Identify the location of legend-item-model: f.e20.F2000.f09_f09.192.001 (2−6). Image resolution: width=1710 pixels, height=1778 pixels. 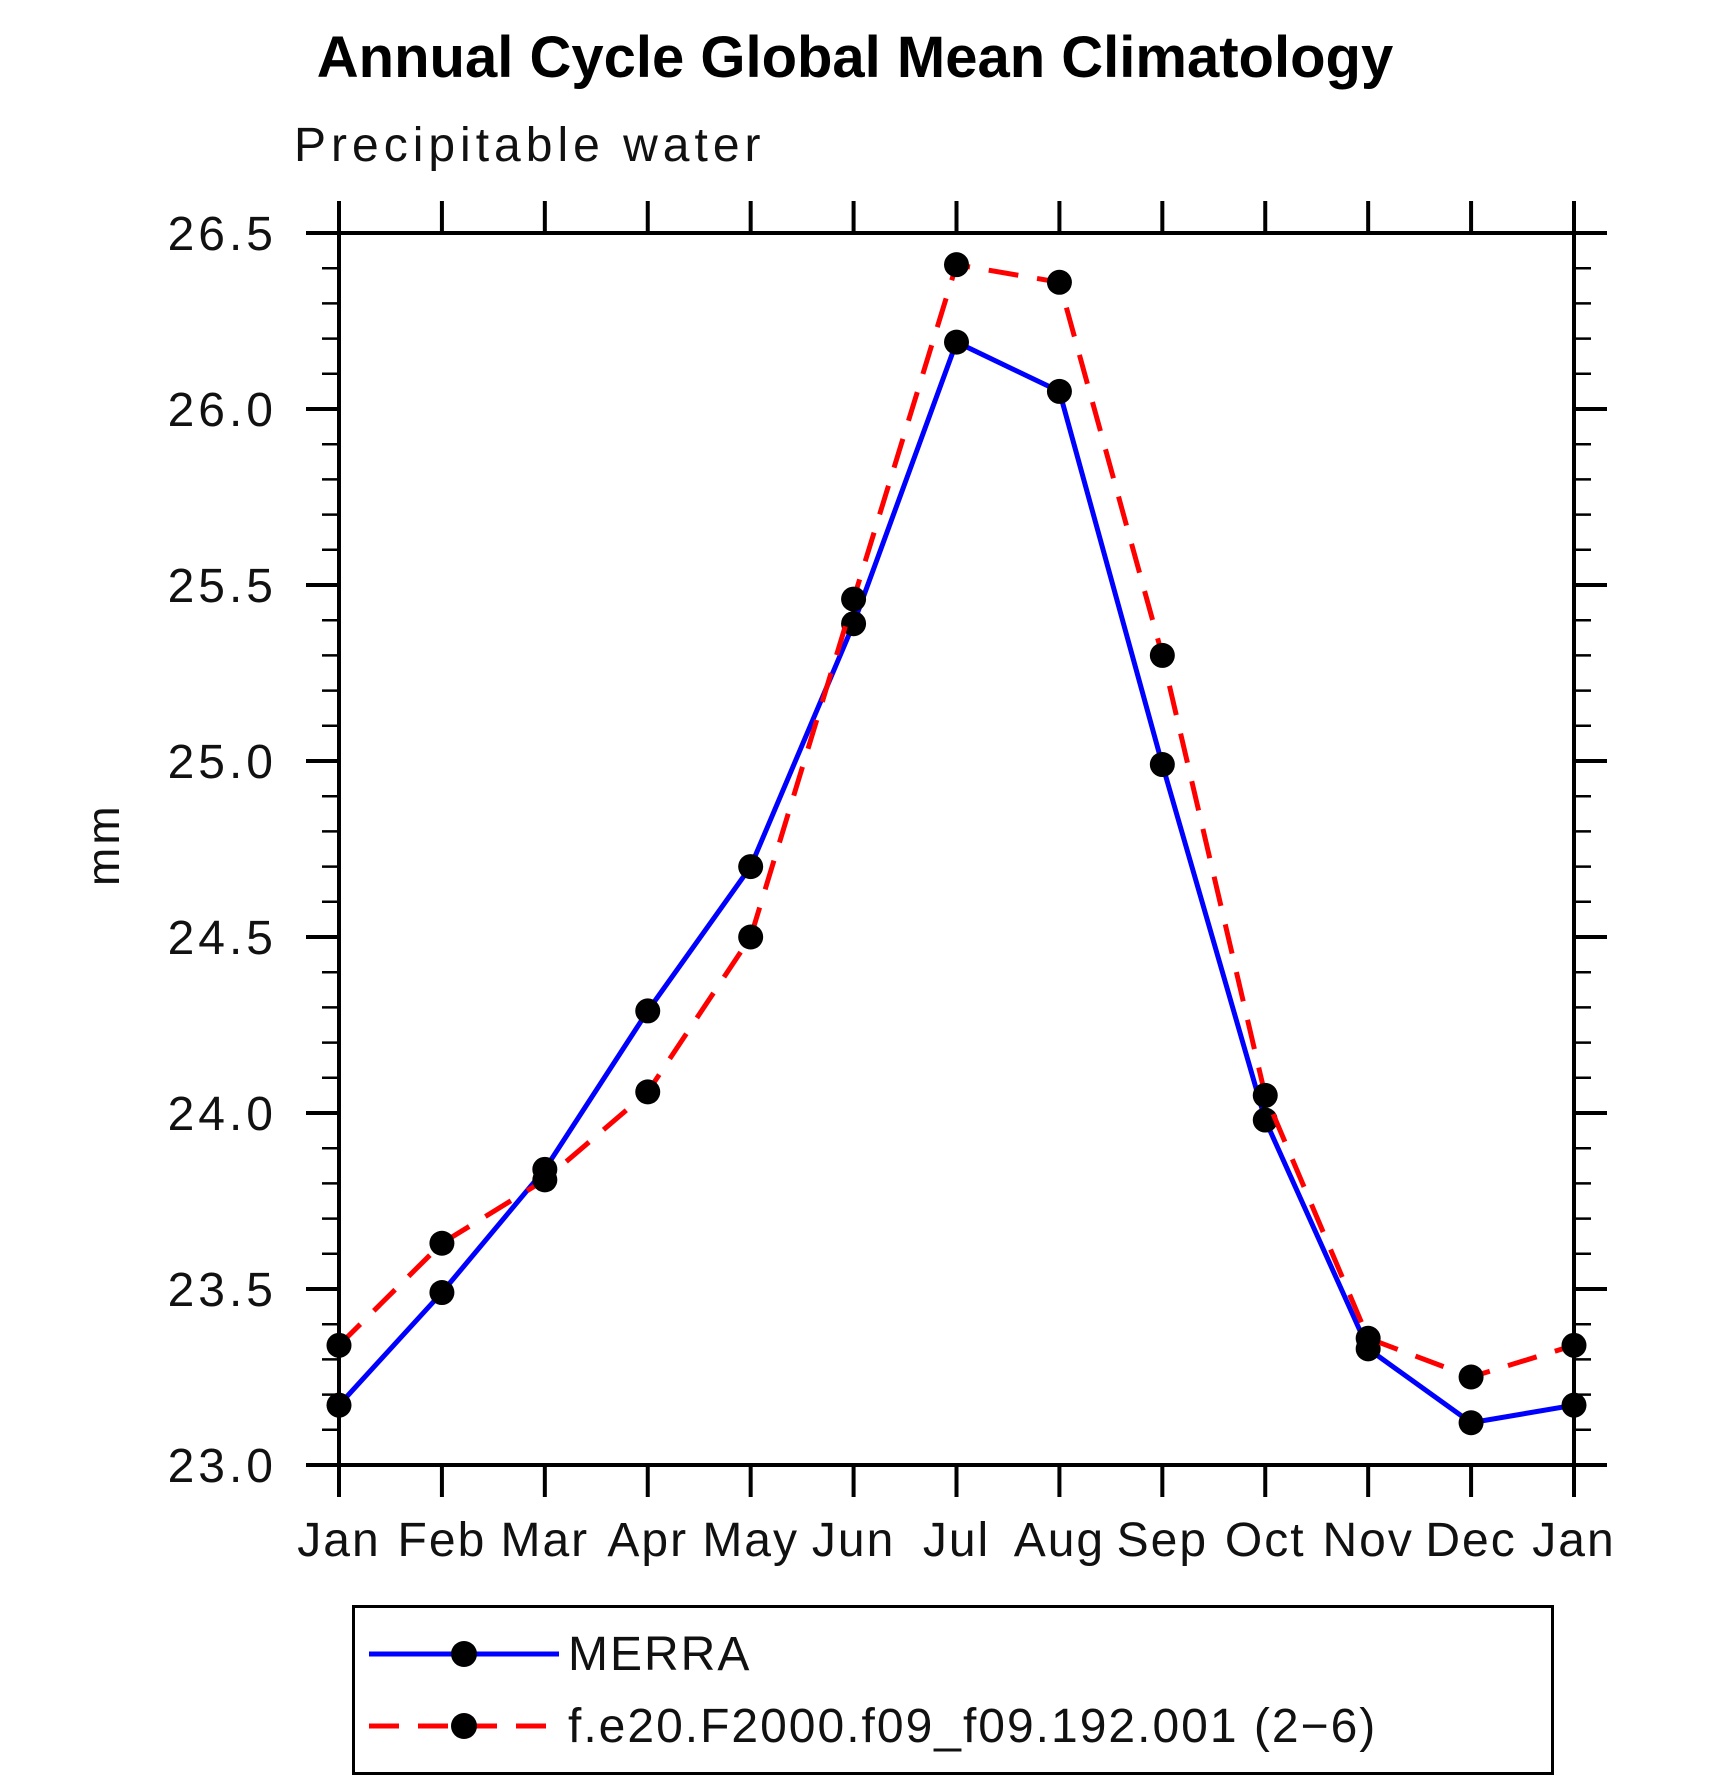
(872, 1726).